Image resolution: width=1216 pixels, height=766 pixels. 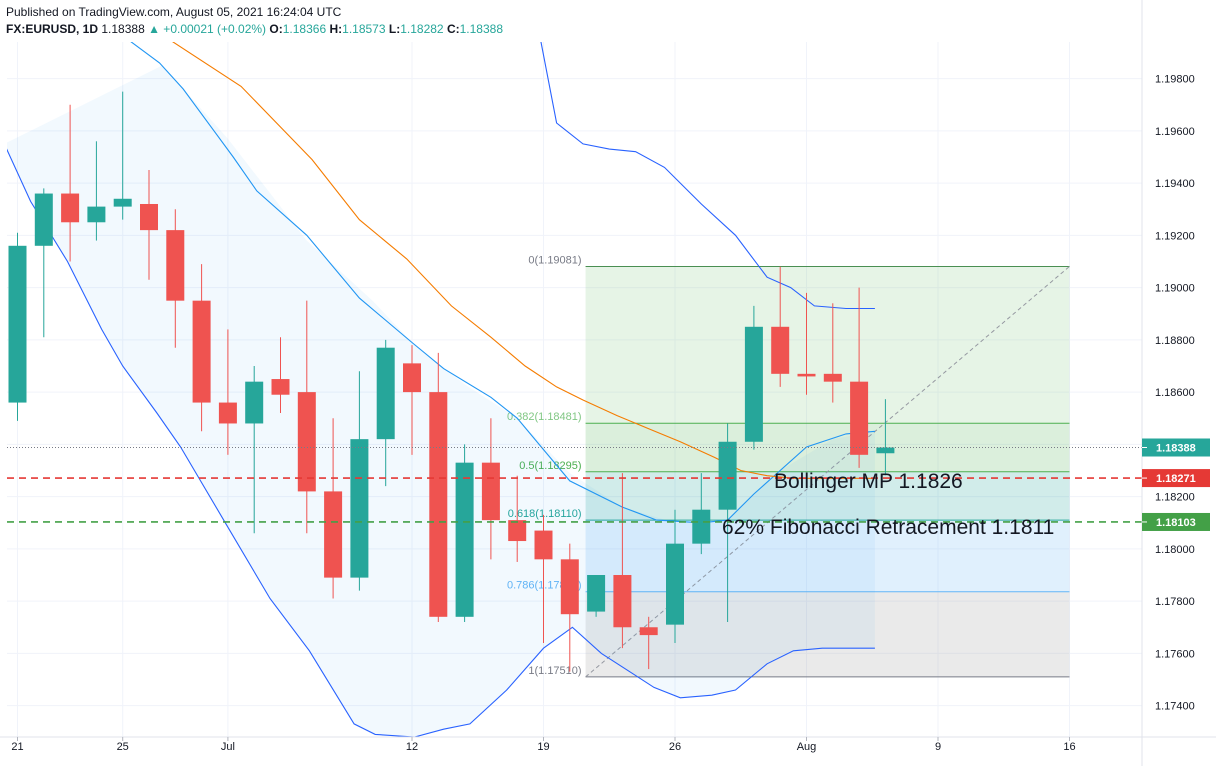 What do you see at coordinates (453, 29) in the screenshot?
I see `close-label: C:` at bounding box center [453, 29].